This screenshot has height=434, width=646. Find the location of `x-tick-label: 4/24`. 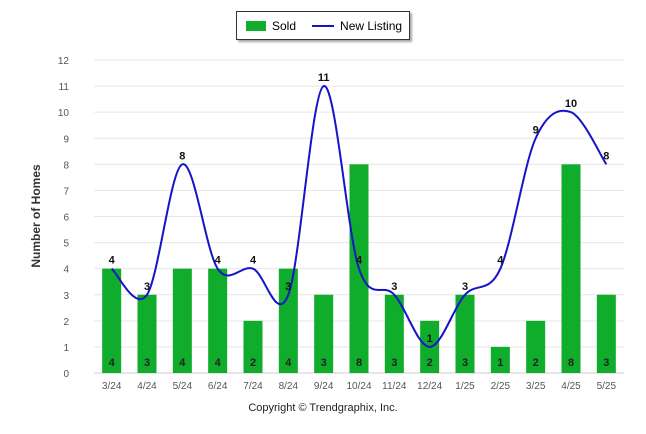

x-tick-label: 4/24 is located at coordinates (147, 386).